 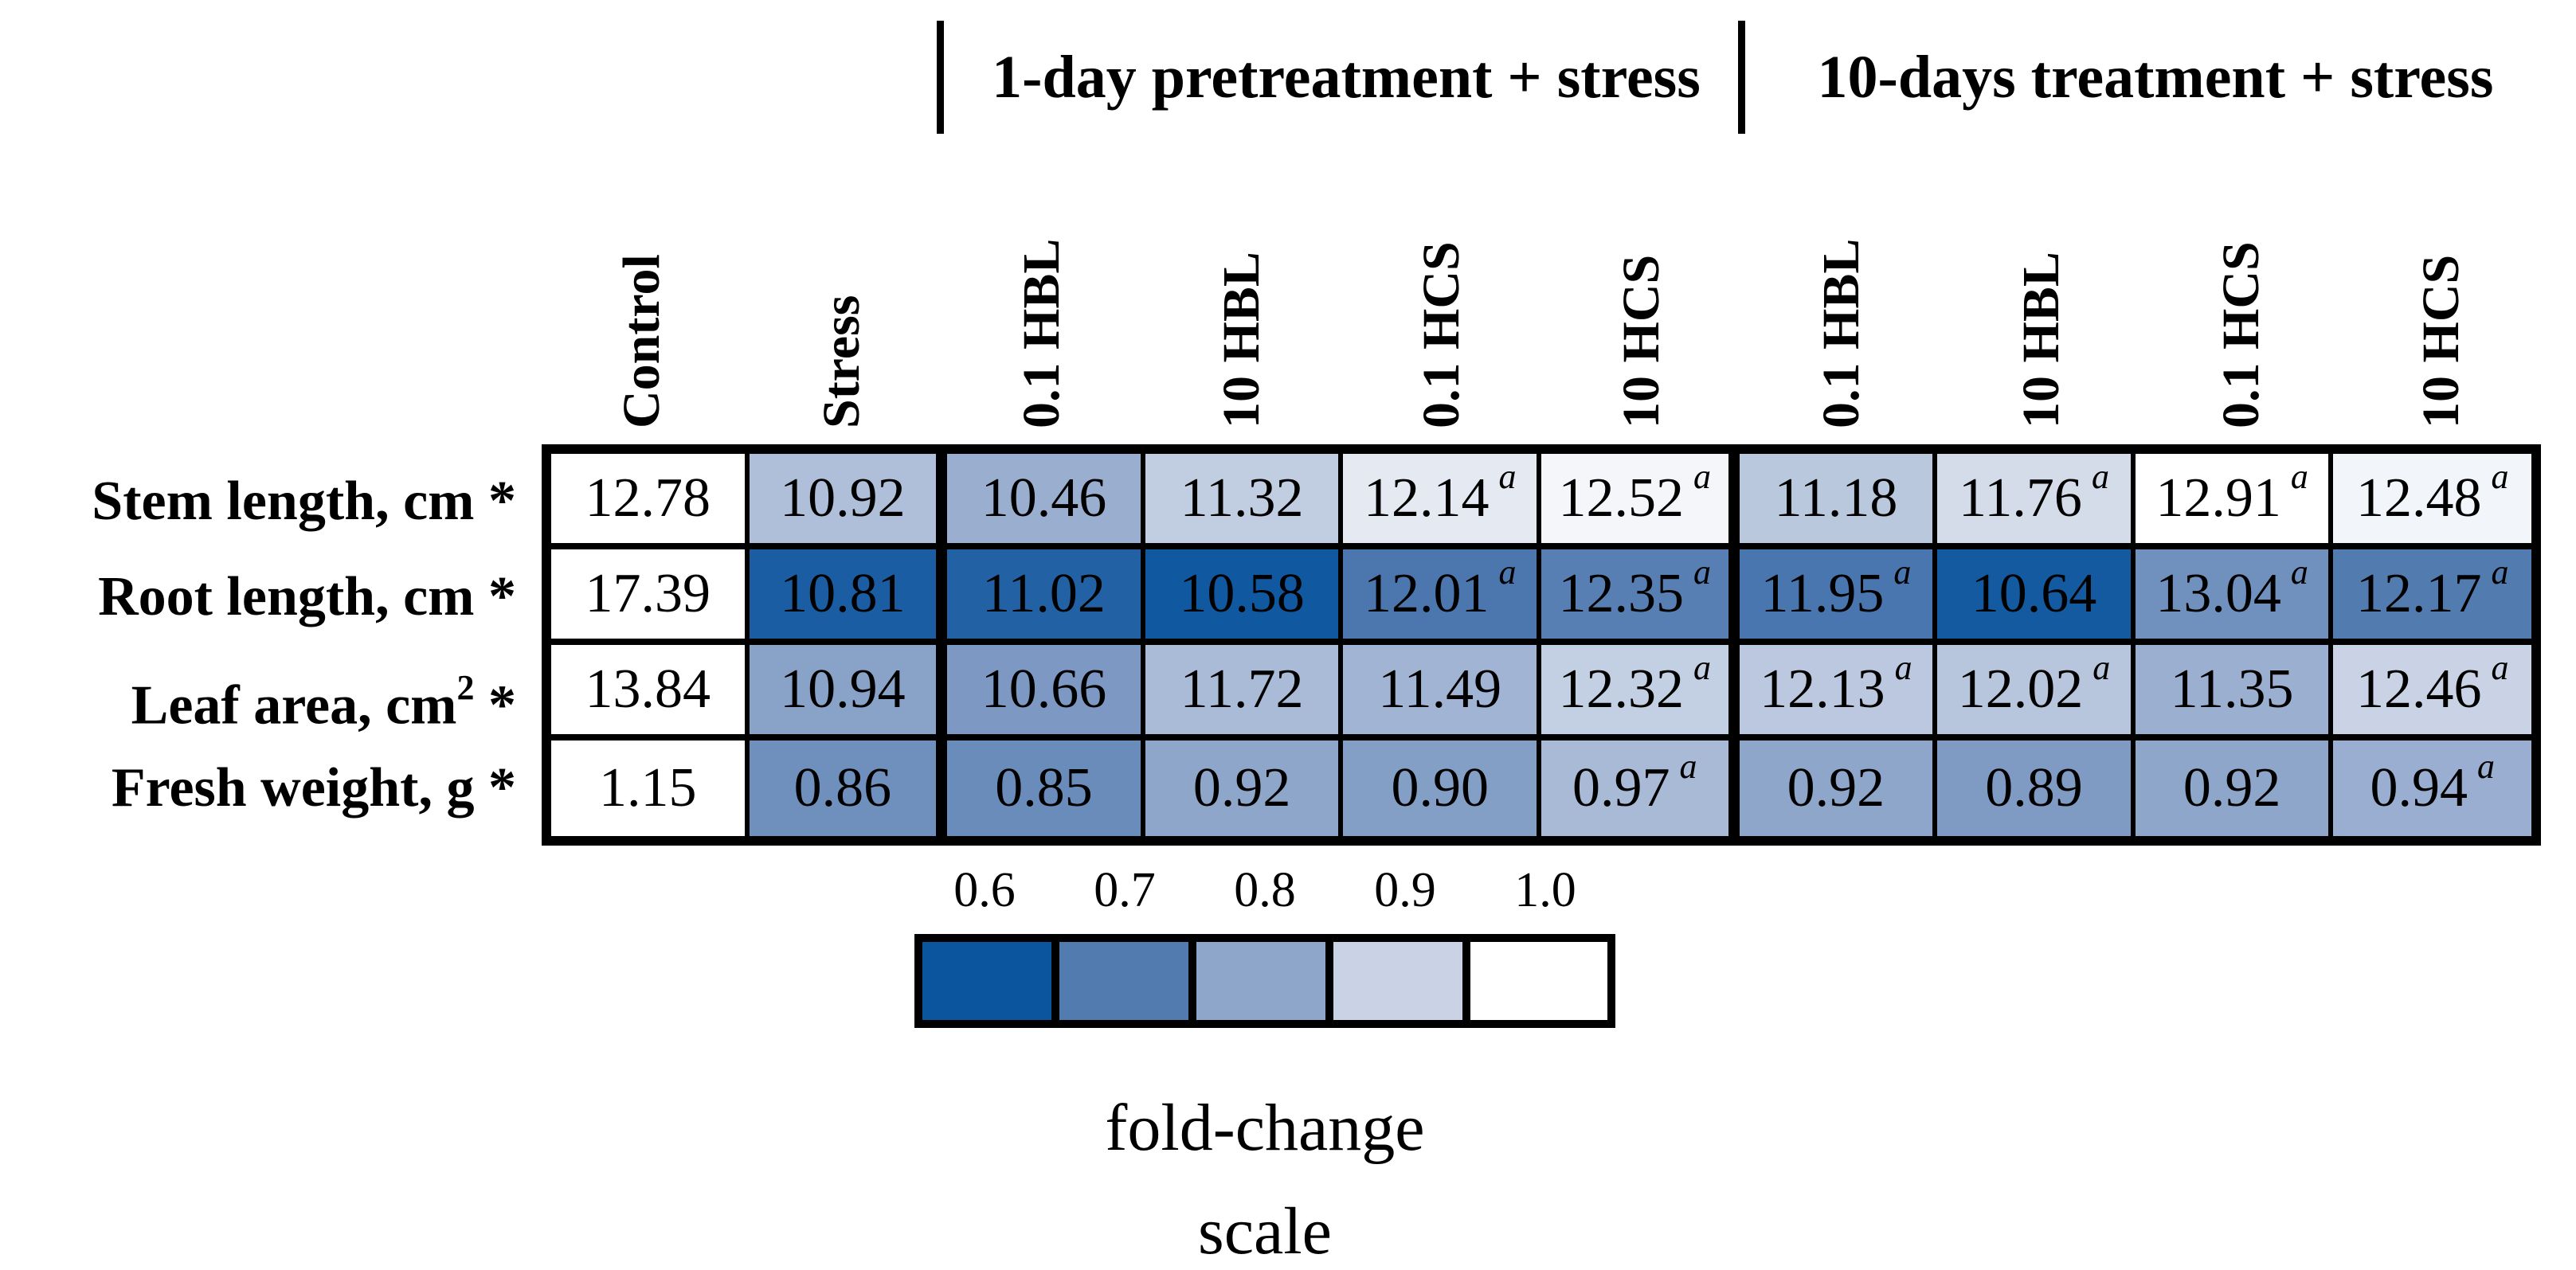 I want to click on heatmap-cell: 0.86, so click(x=848, y=788).